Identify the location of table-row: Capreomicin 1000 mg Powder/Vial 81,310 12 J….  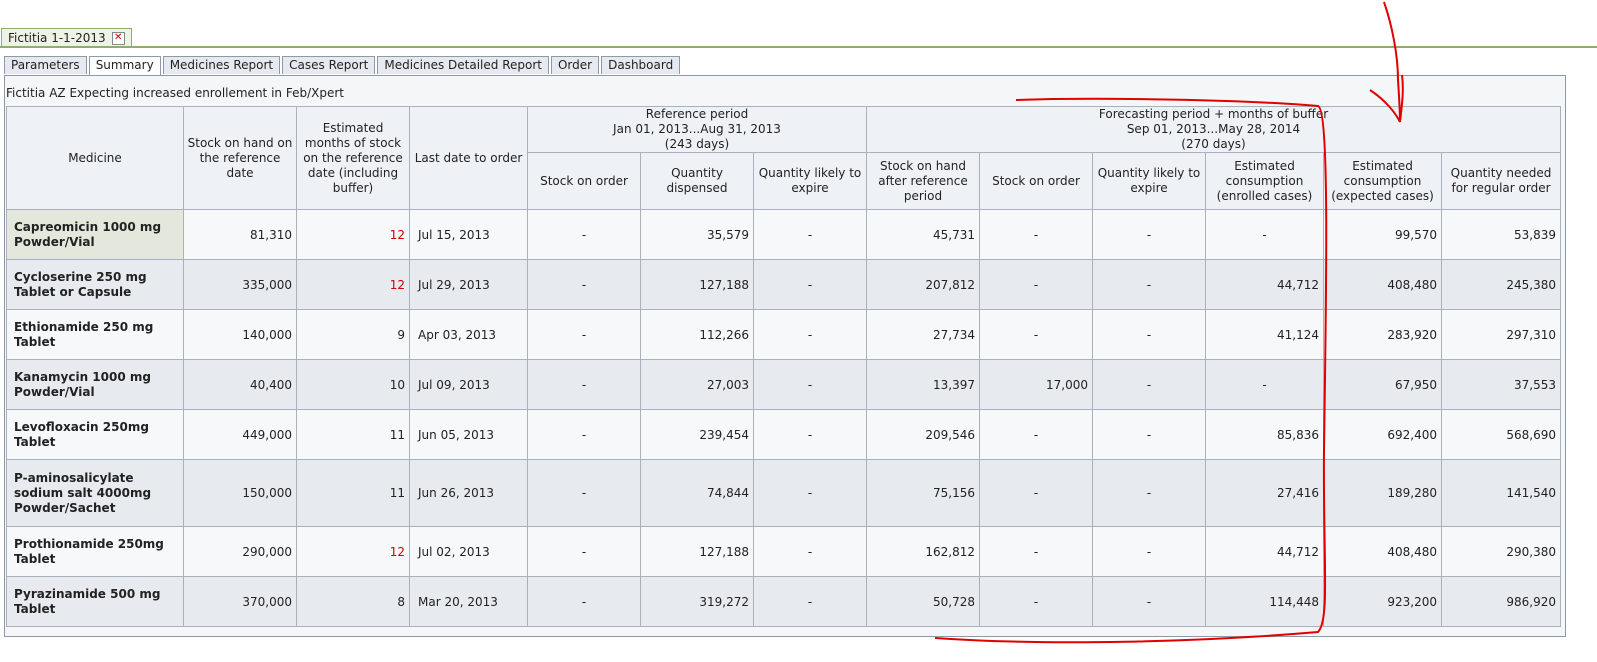
(784, 234).